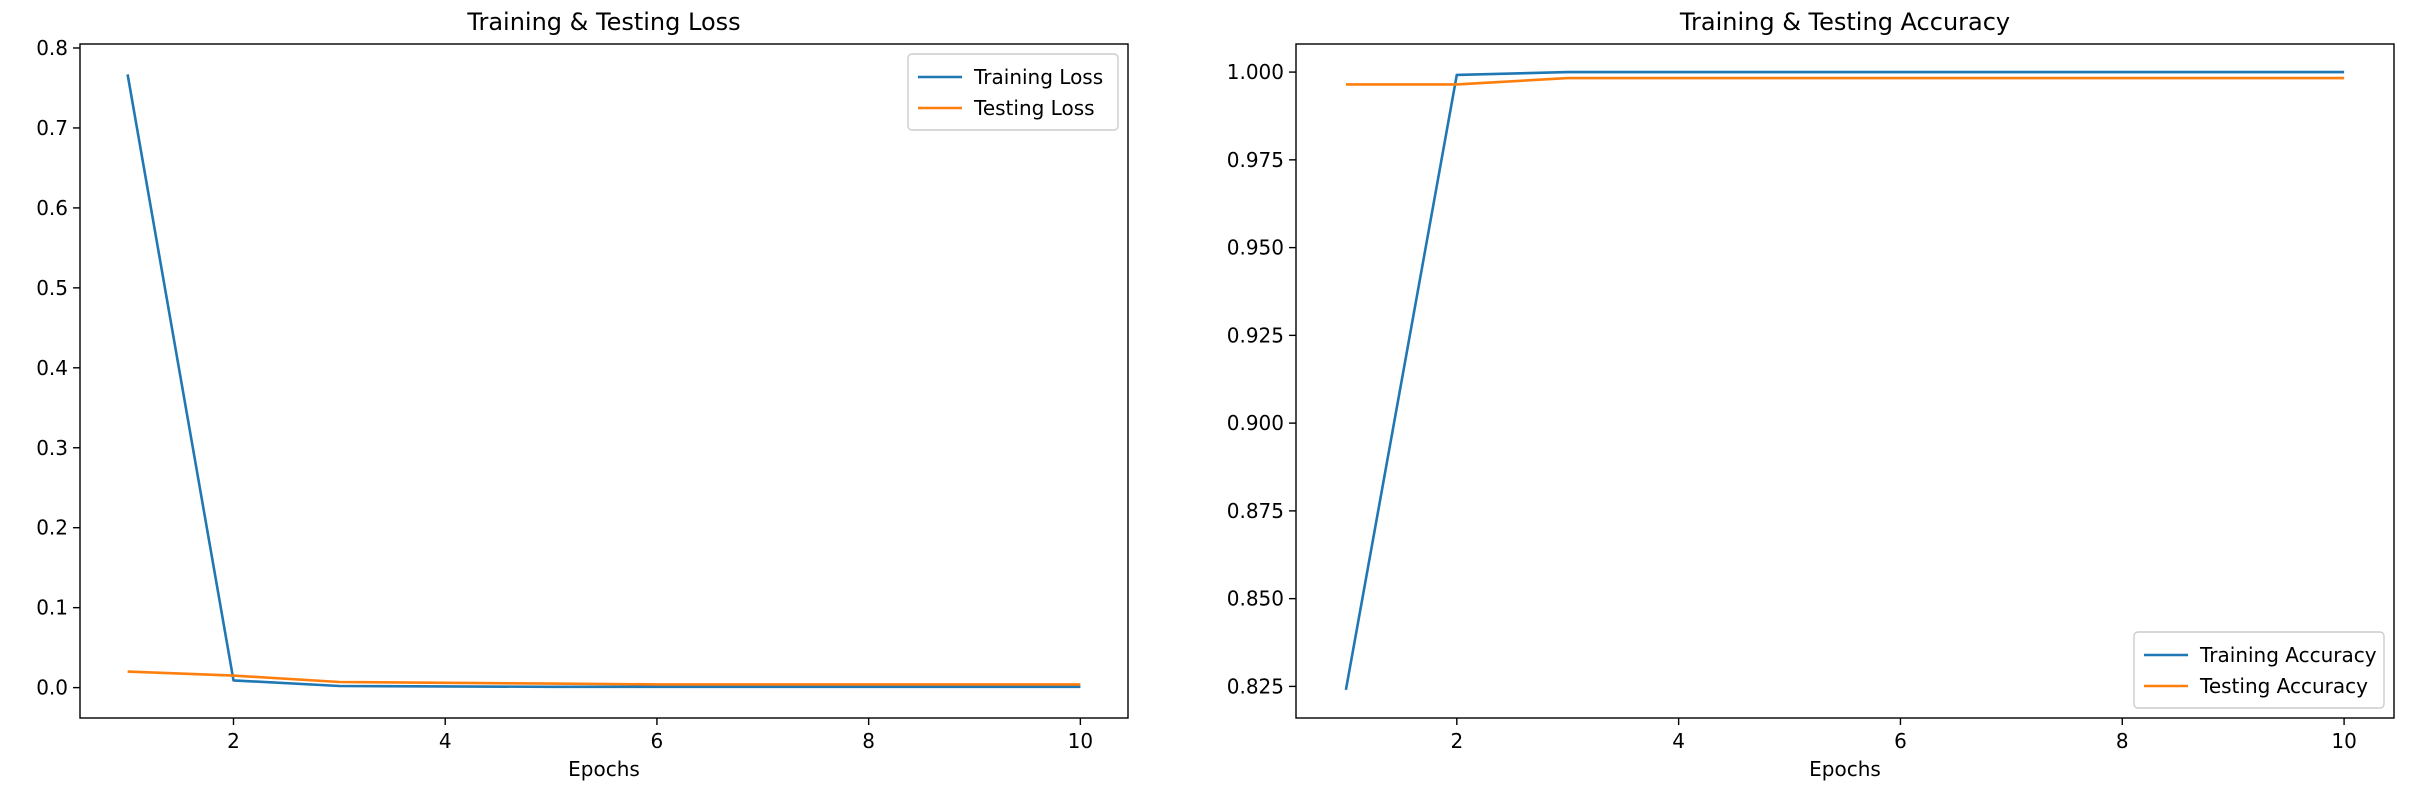  What do you see at coordinates (52, 128) in the screenshot?
I see `y-tick-label: 0.7` at bounding box center [52, 128].